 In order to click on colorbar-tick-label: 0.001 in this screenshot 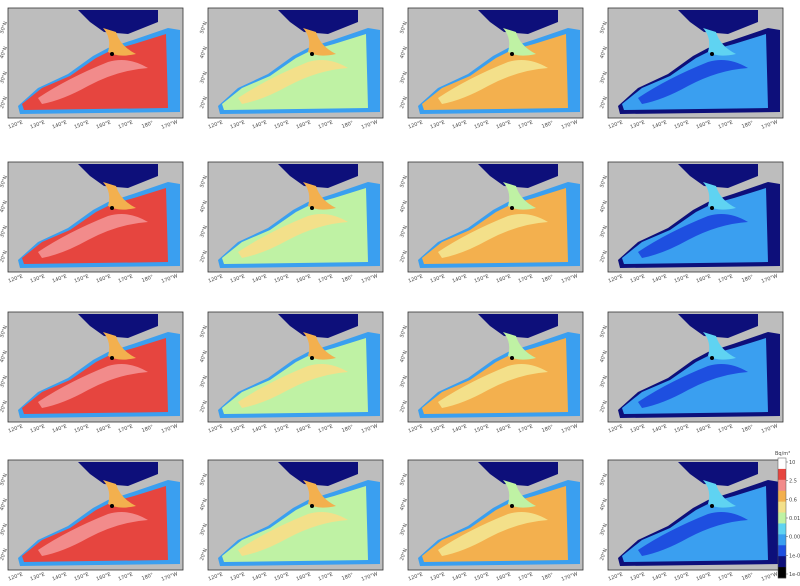, I will do `click(794, 538)`.